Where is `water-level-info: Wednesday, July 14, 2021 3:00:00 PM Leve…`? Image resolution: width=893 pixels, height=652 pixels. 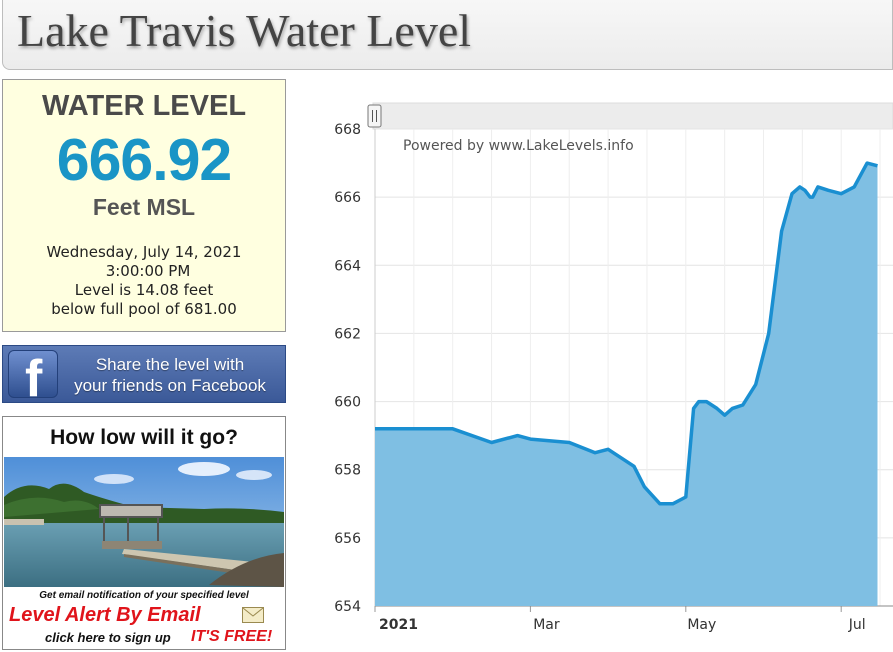
water-level-info: Wednesday, July 14, 2021 3:00:00 PM Leve… is located at coordinates (144, 281).